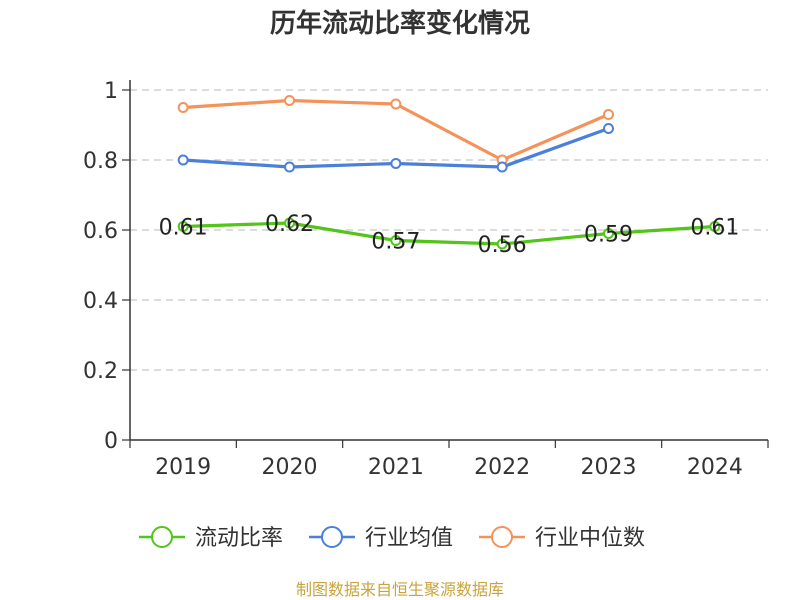  Describe the element at coordinates (100, 371) in the screenshot. I see `y-tick-label: 0.2` at that location.